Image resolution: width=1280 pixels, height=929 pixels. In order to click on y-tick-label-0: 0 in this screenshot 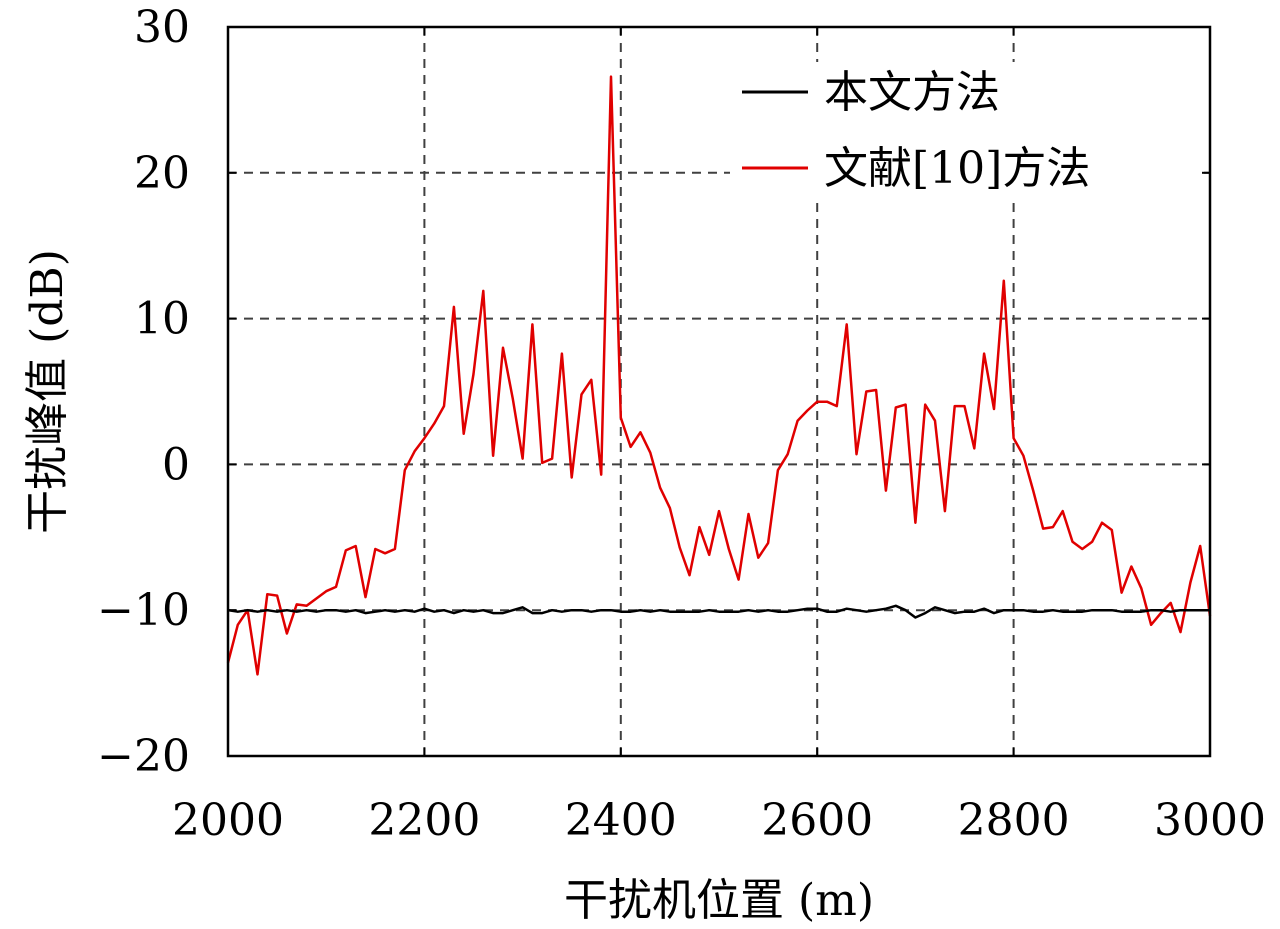, I will do `click(176, 464)`.